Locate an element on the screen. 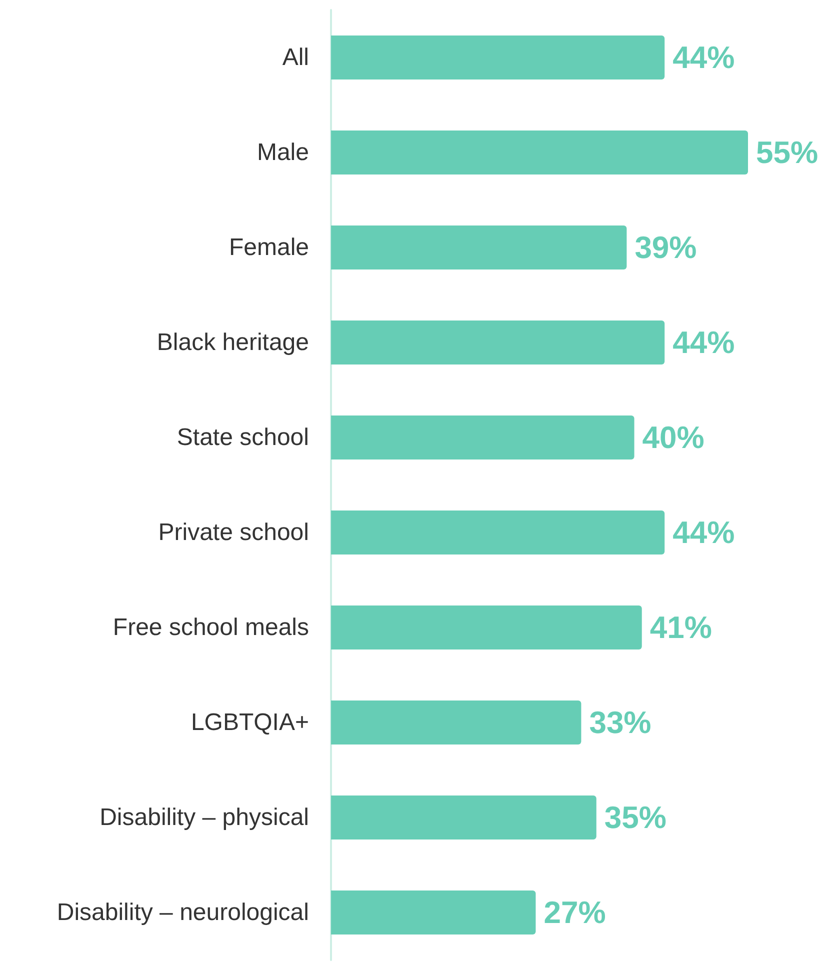 This screenshot has width=832, height=974. y-tick-label: Black heritage is located at coordinates (232, 342).